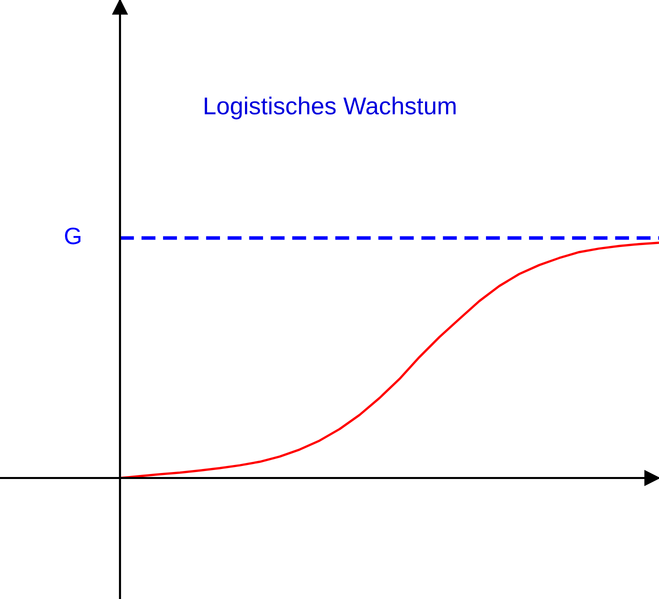 The height and width of the screenshot is (599, 659). What do you see at coordinates (330, 108) in the screenshot?
I see `chart-title: Logistisches Wachstum` at bounding box center [330, 108].